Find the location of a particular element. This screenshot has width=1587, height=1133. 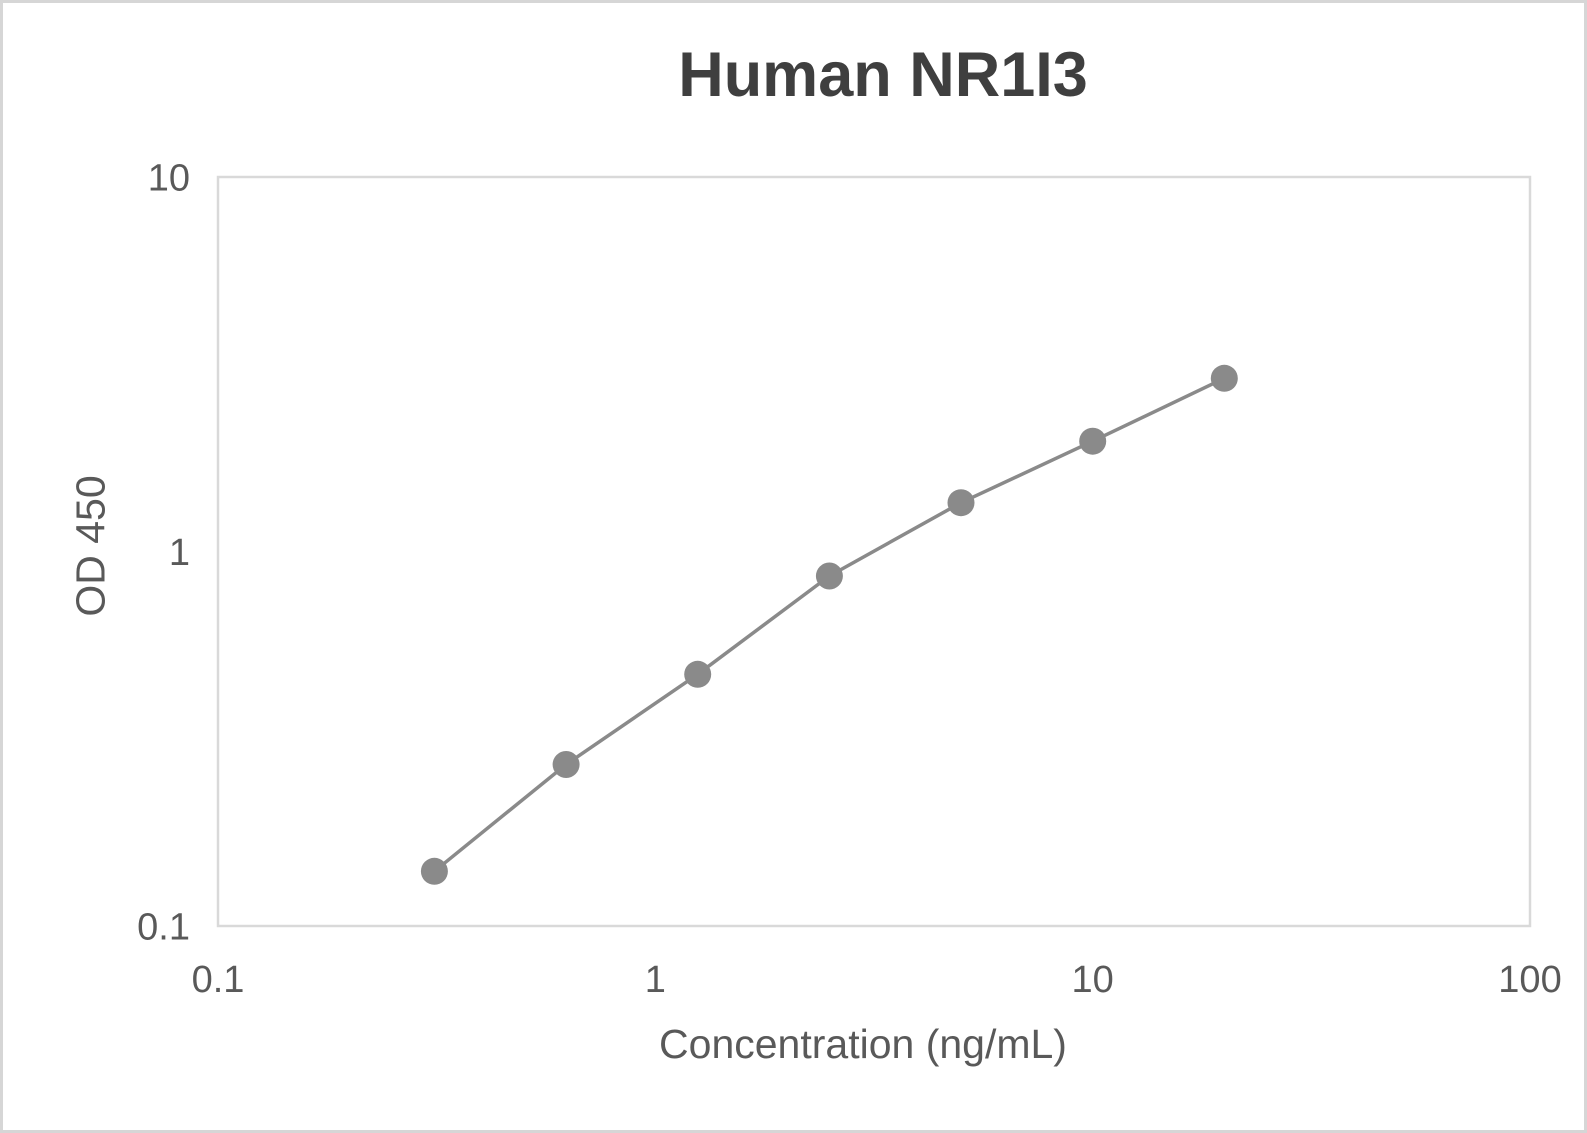

x-axis-title: Concentration (ng/mL) is located at coordinates (863, 1044).